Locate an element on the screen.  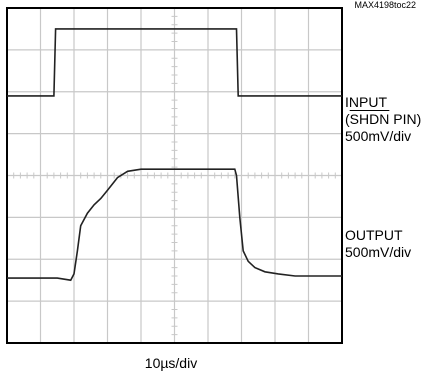
input-label: INPUT (SHDN PIN) 500mV/div is located at coordinates (383, 119).